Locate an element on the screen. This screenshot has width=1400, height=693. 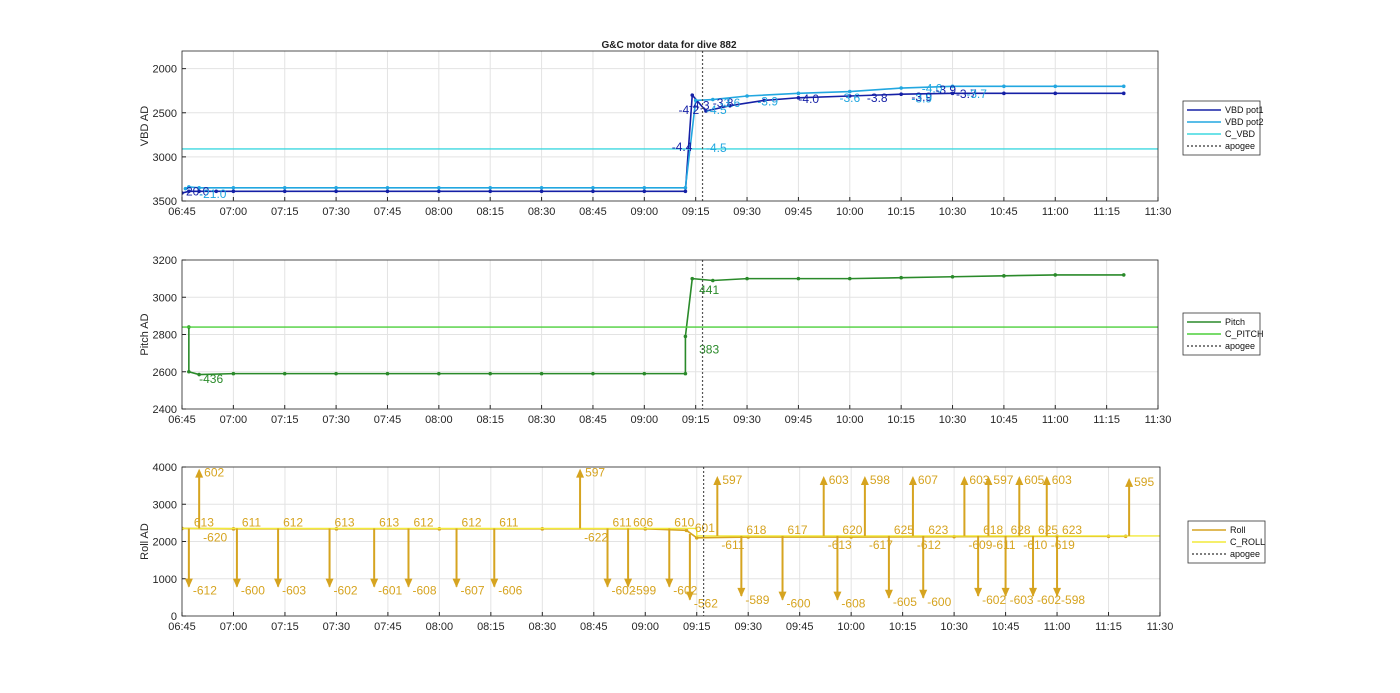
legend-entry-label: Pitch is located at coordinates (1235, 322).